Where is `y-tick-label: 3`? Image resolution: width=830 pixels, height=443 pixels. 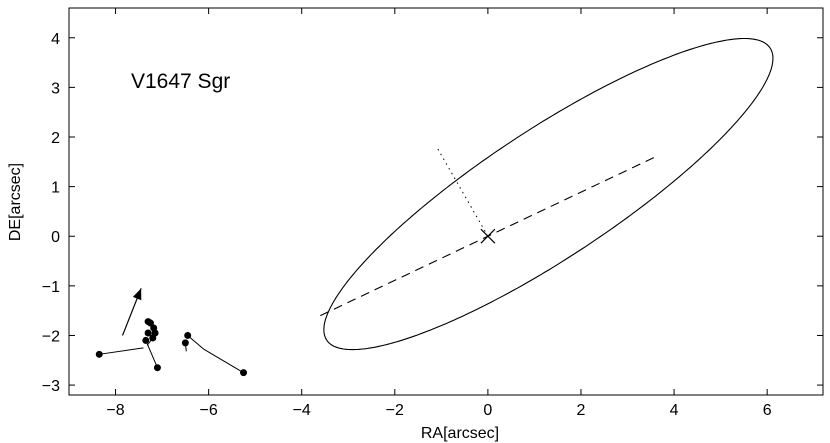
y-tick-label: 3 is located at coordinates (55, 88).